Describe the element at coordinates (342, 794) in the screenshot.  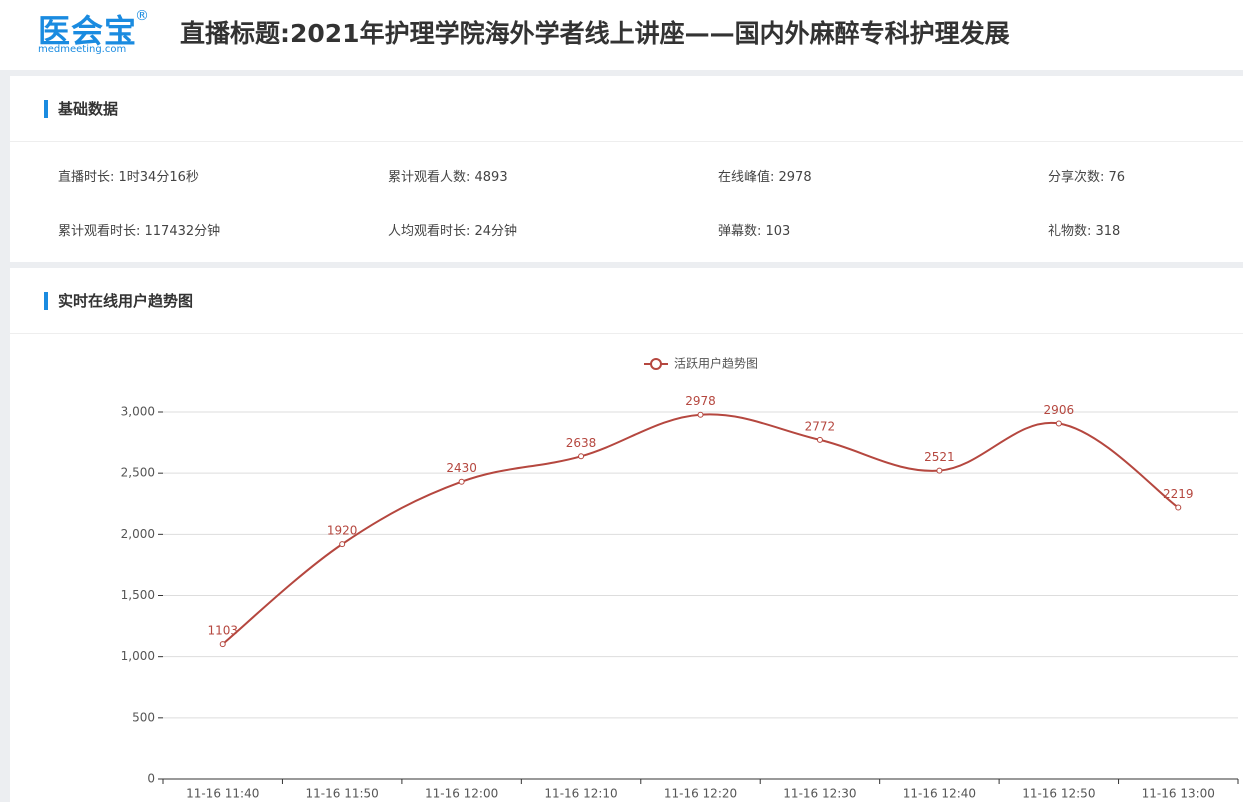
I see `x-tick-label: 11-16 11:50` at that location.